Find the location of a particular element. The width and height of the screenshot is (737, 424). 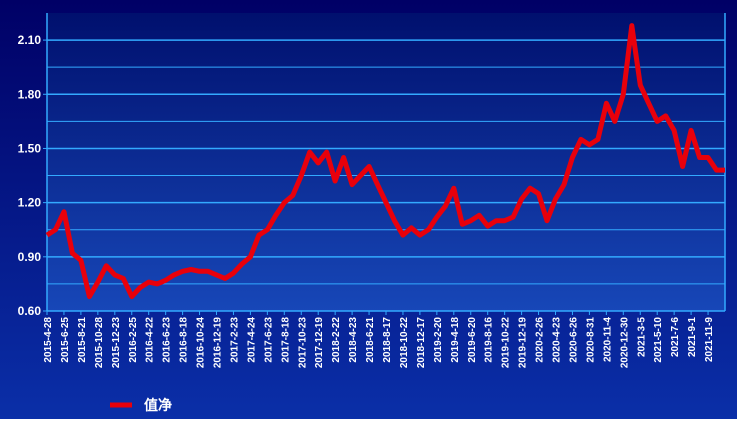

x-tick-label: 2016-4-22 is located at coordinates (150, 340).